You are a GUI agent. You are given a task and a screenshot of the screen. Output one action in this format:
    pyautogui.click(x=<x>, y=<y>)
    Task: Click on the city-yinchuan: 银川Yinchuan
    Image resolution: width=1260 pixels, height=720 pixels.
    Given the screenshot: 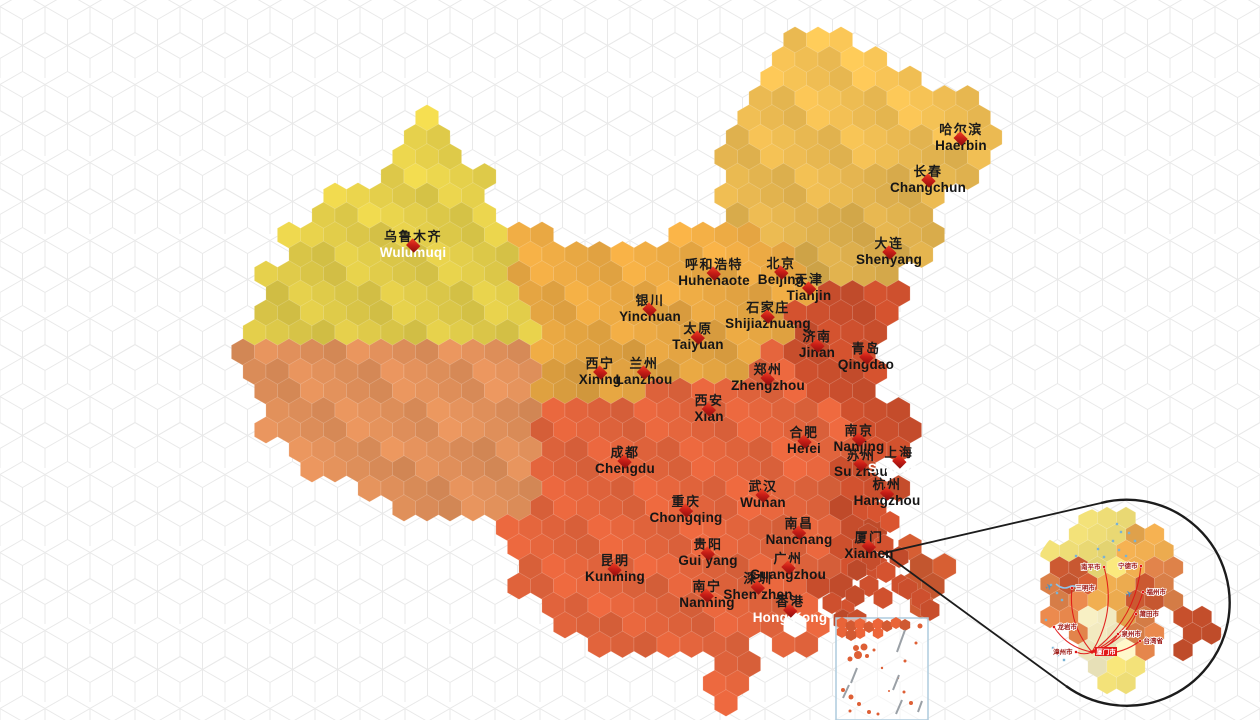 What is the action you would take?
    pyautogui.click(x=650, y=309)
    